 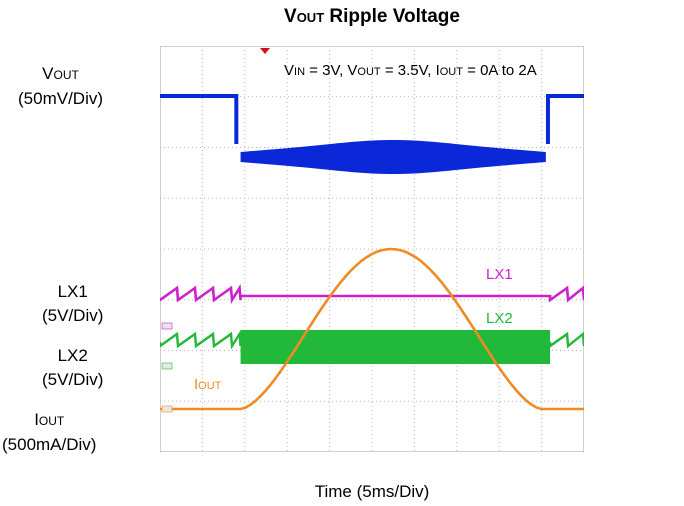 What do you see at coordinates (499, 274) in the screenshot?
I see `lx1-trace-label: LX1` at bounding box center [499, 274].